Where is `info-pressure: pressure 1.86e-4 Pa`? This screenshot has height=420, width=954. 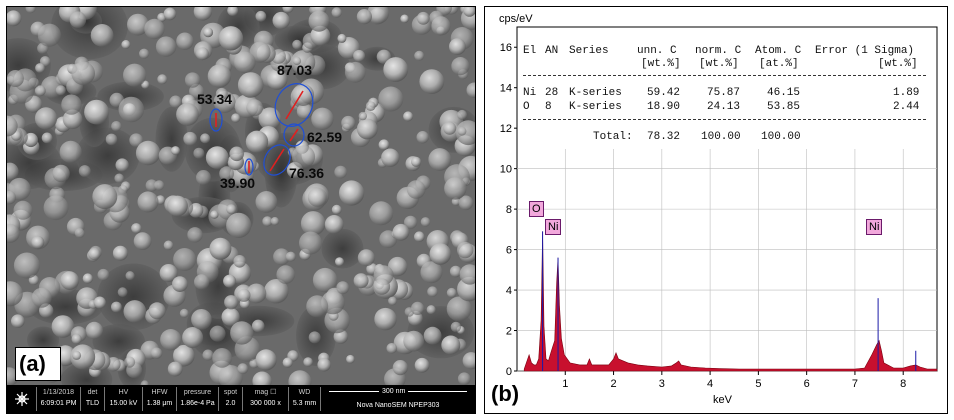
info-pressure: pressure 1.86e-4 Pa is located at coordinates (198, 399).